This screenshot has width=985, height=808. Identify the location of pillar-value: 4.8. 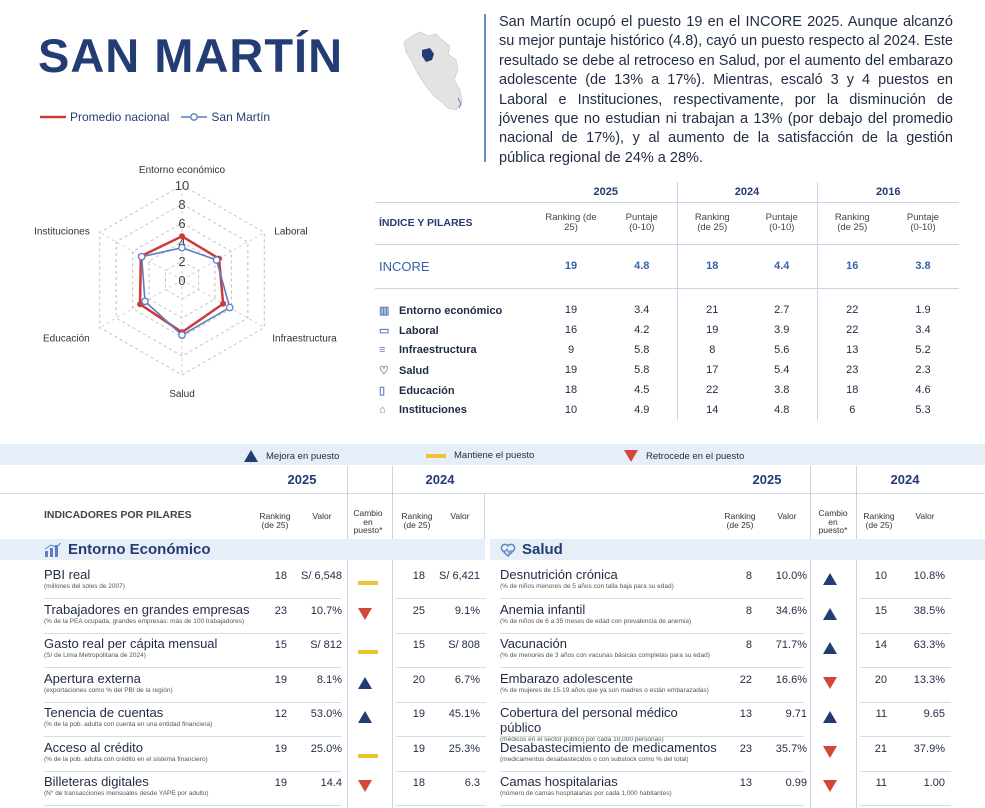
(782, 410).